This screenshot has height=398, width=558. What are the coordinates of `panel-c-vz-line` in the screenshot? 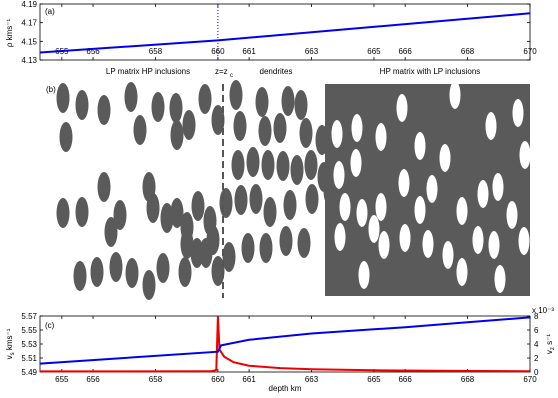 It's located at (285, 344).